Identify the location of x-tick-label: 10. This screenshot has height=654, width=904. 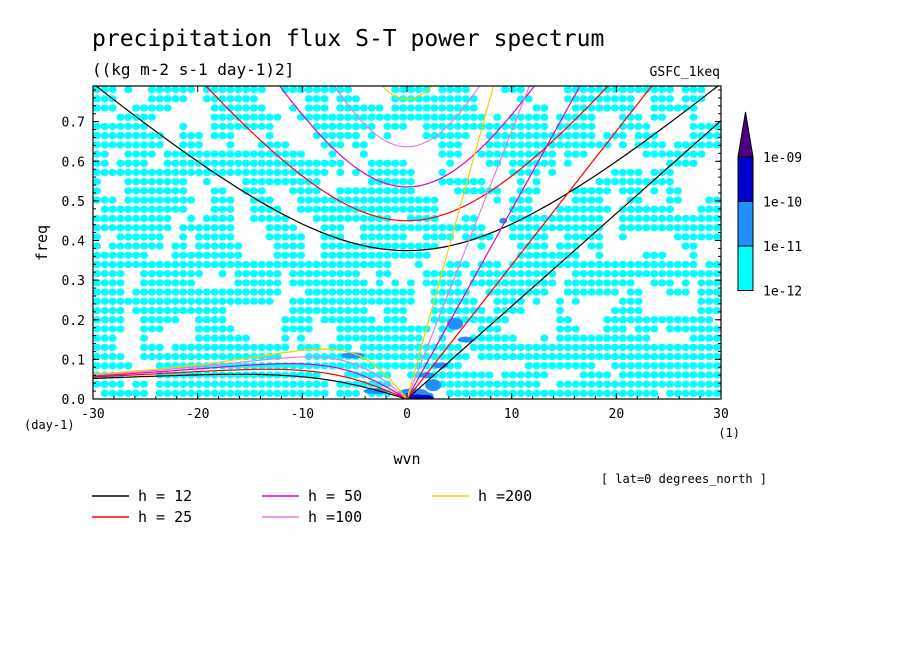
(512, 414).